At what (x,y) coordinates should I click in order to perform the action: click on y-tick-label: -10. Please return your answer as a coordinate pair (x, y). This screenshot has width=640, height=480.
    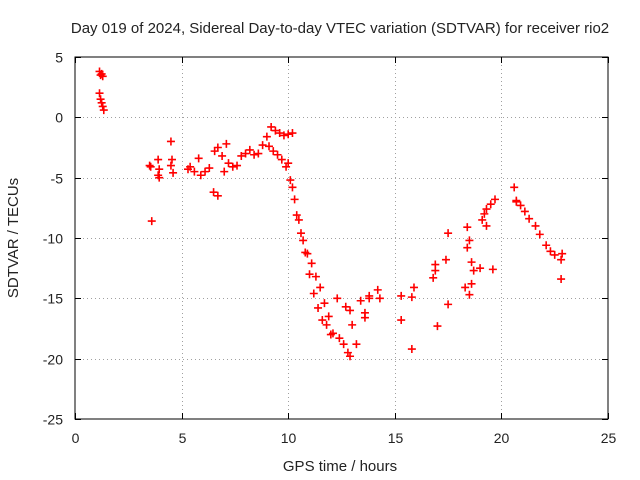
    Looking at the image, I should click on (53, 239).